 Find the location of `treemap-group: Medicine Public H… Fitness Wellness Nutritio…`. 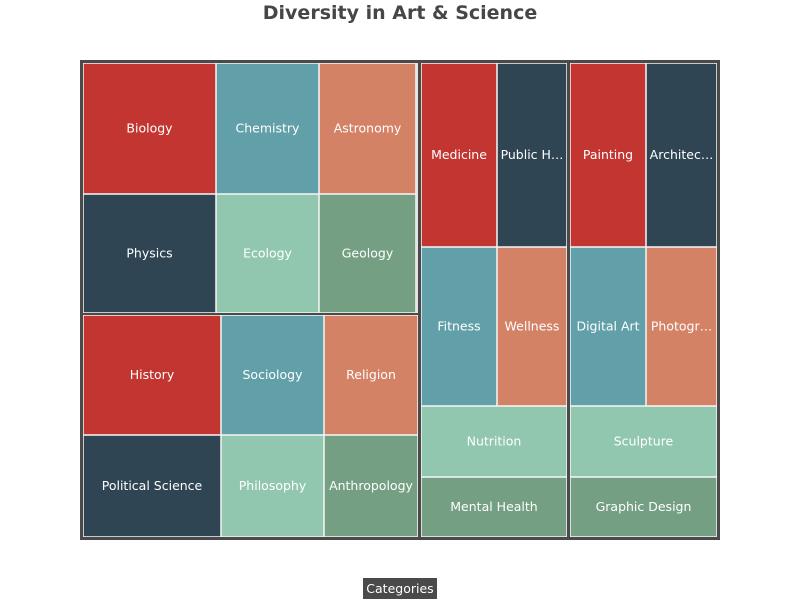

treemap-group: Medicine Public H… Fitness Wellness Nutritio… is located at coordinates (494, 300).